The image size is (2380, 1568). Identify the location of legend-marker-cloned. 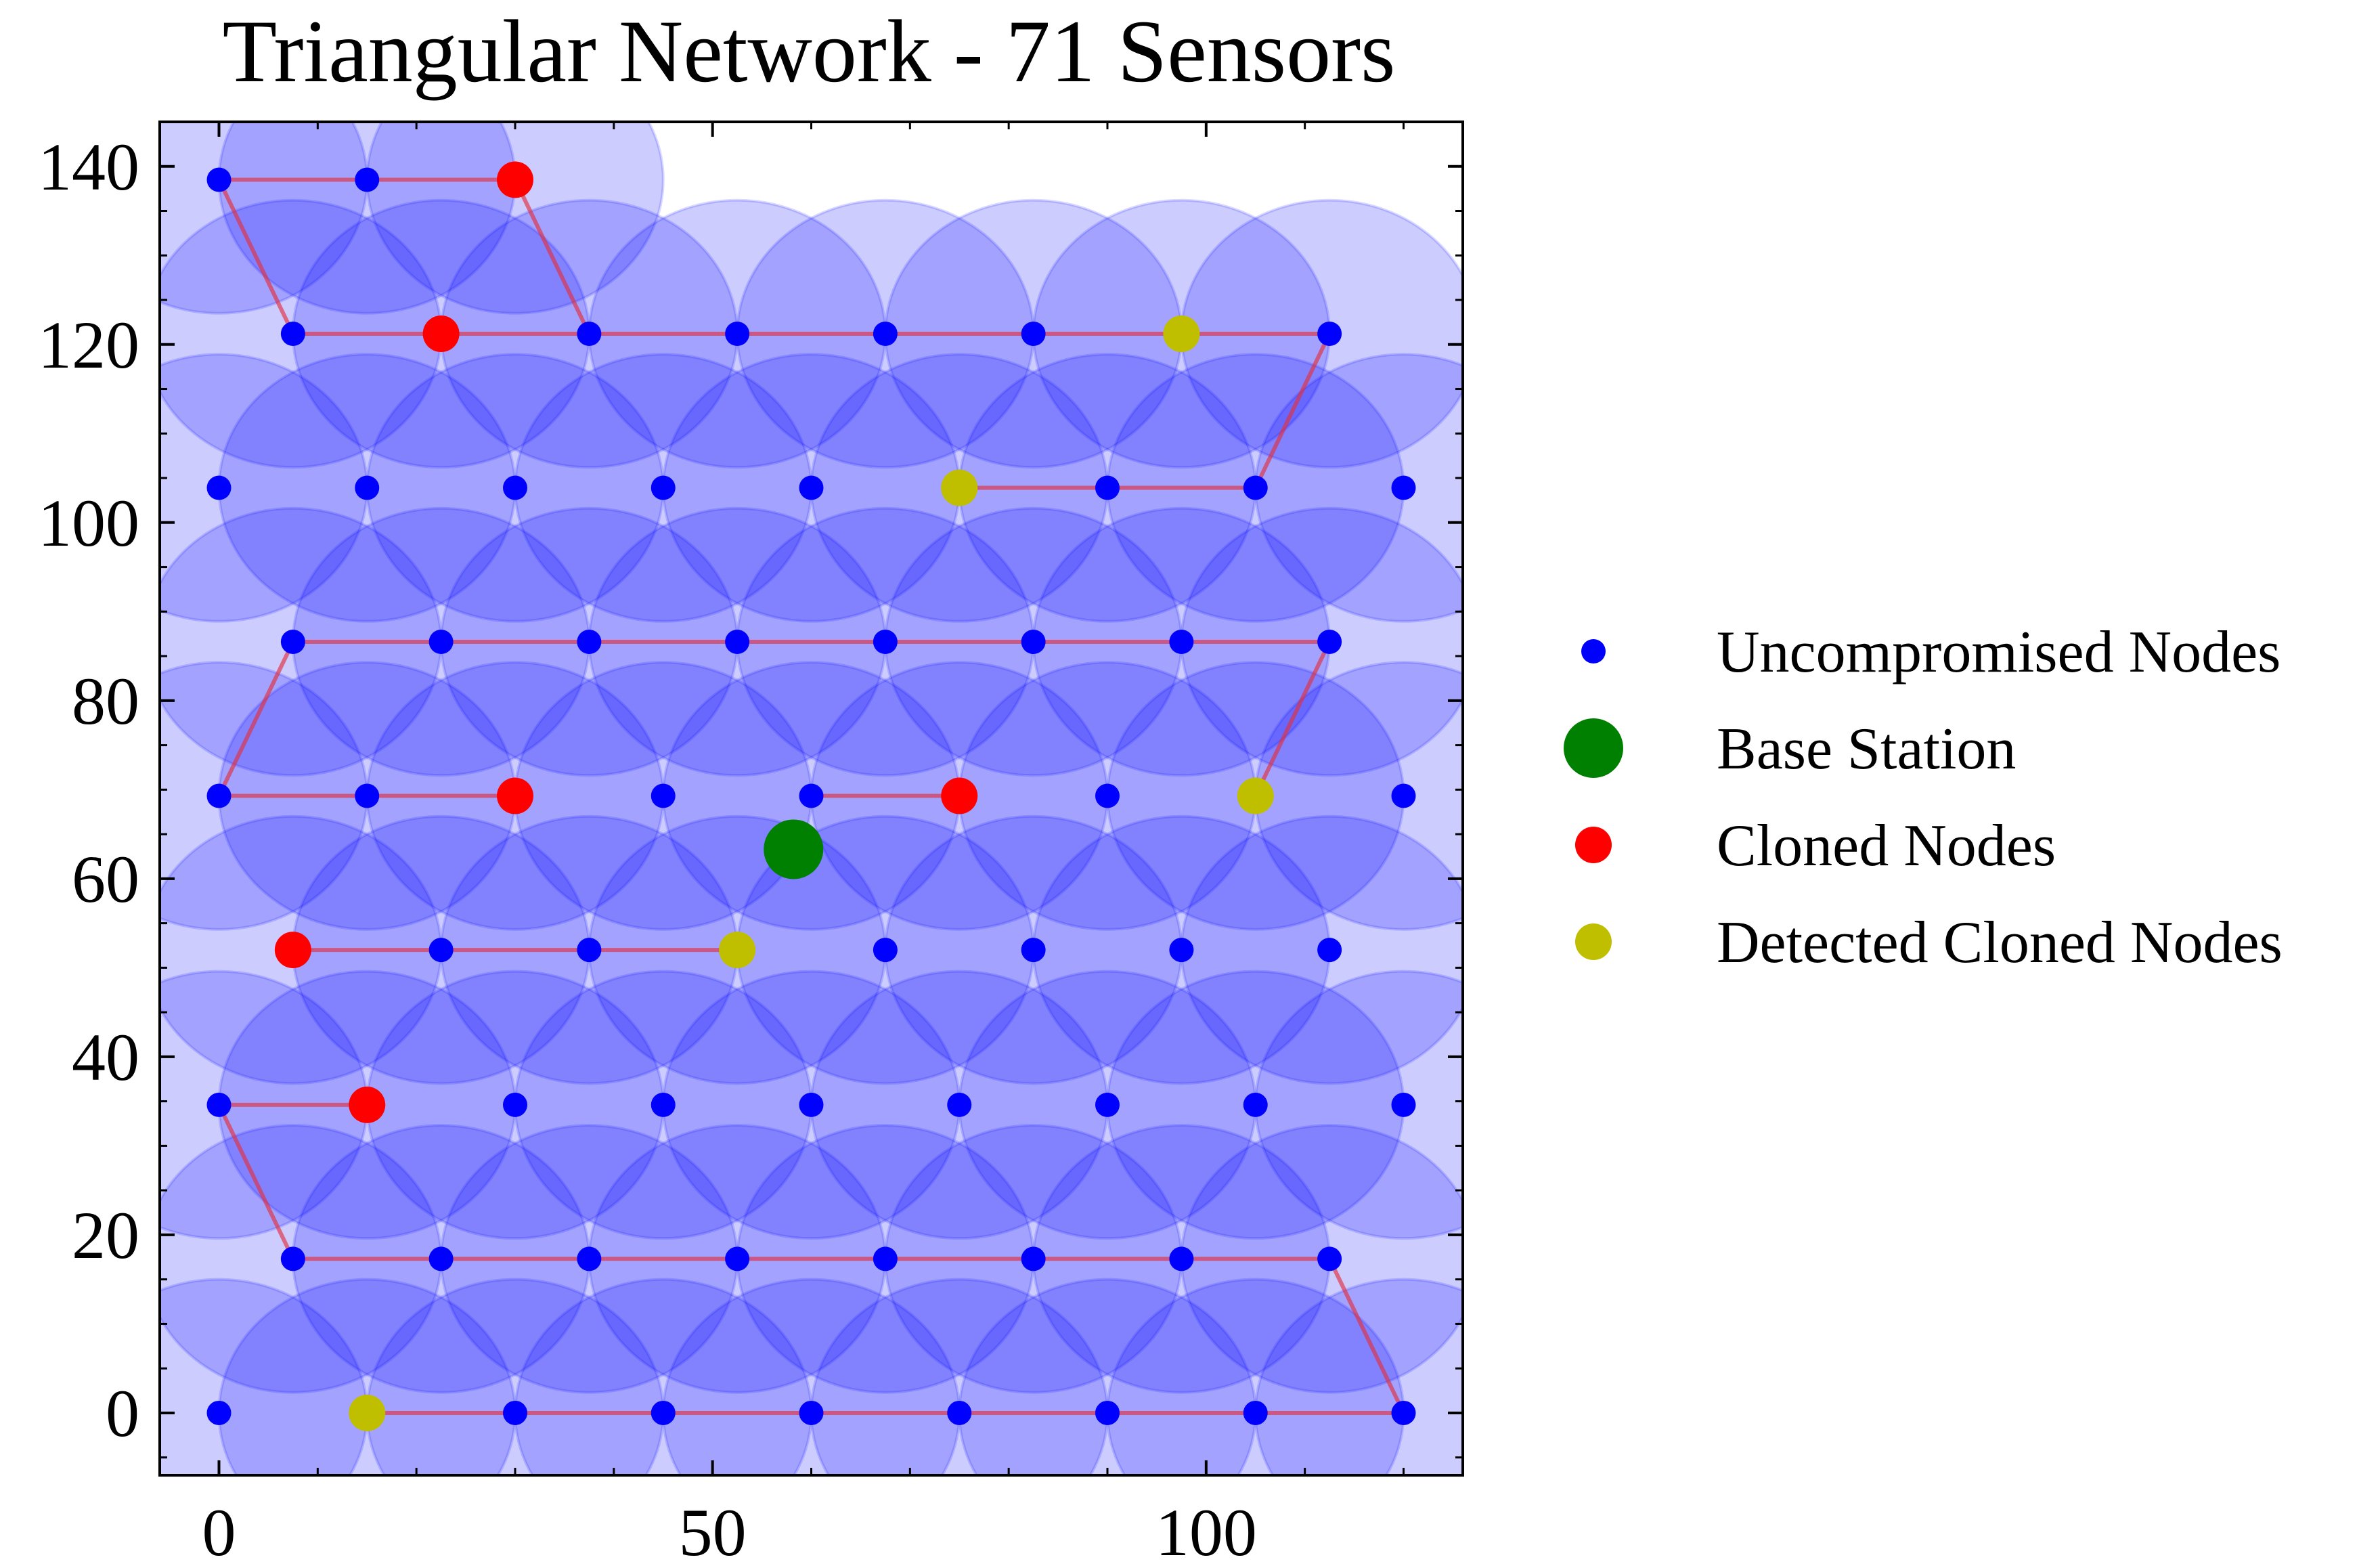
(1594, 845).